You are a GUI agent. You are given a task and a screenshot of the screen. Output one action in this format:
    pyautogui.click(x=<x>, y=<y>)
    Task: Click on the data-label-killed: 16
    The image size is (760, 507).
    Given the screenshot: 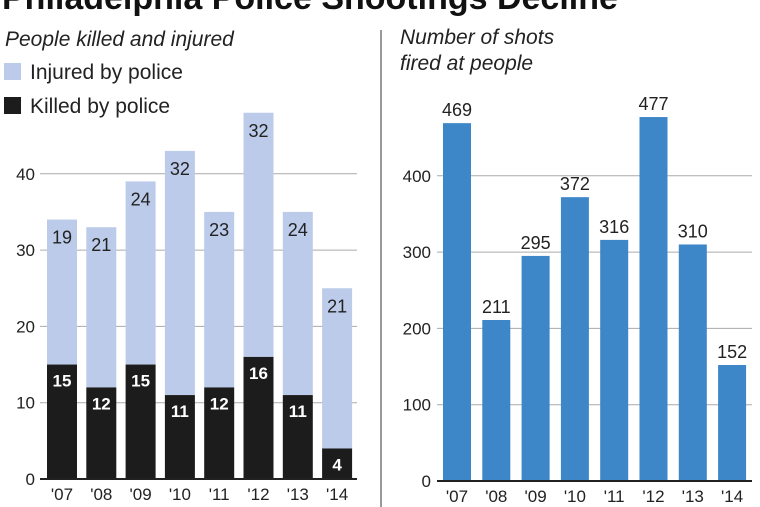 What is the action you would take?
    pyautogui.click(x=258, y=373)
    